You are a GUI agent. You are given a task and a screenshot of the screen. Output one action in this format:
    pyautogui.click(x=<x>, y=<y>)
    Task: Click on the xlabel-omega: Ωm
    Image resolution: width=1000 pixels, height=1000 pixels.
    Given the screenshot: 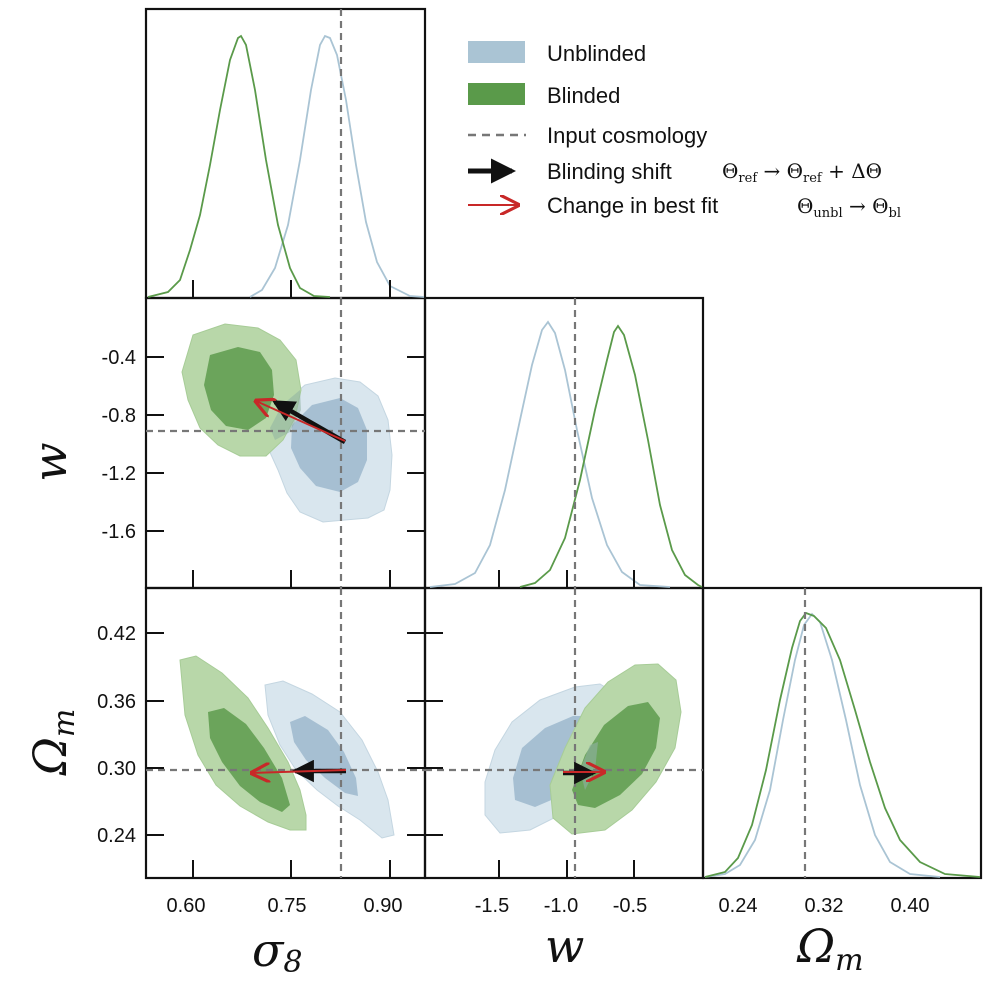 What is the action you would take?
    pyautogui.click(x=830, y=948)
    